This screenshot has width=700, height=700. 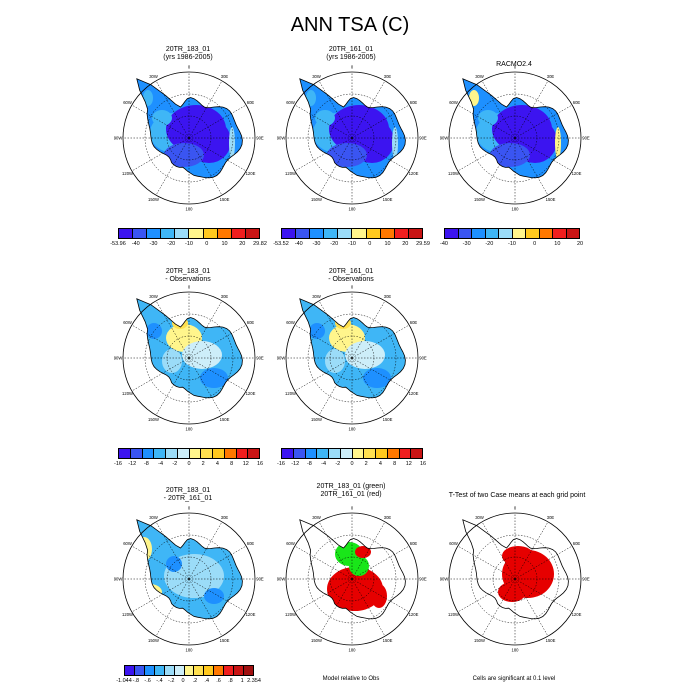 I want to click on colorbar-tick-label: -10, so click(x=189, y=244).